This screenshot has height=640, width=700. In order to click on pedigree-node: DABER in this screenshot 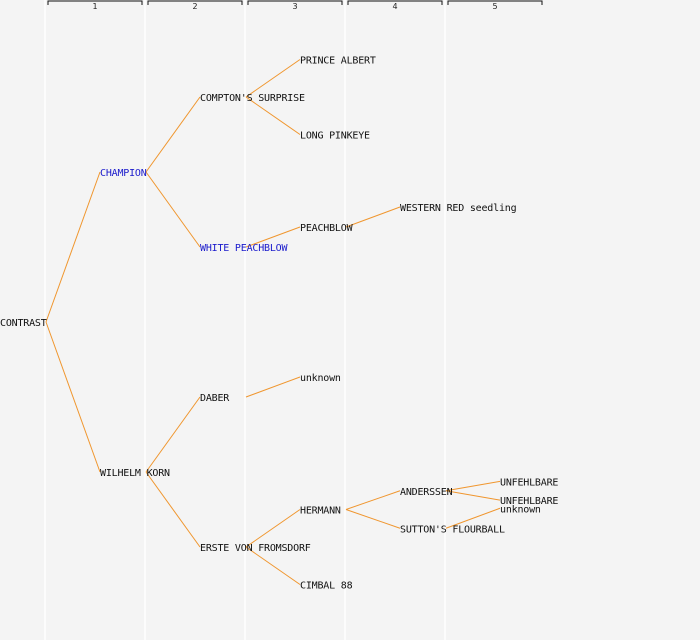, I will do `click(215, 398)`.